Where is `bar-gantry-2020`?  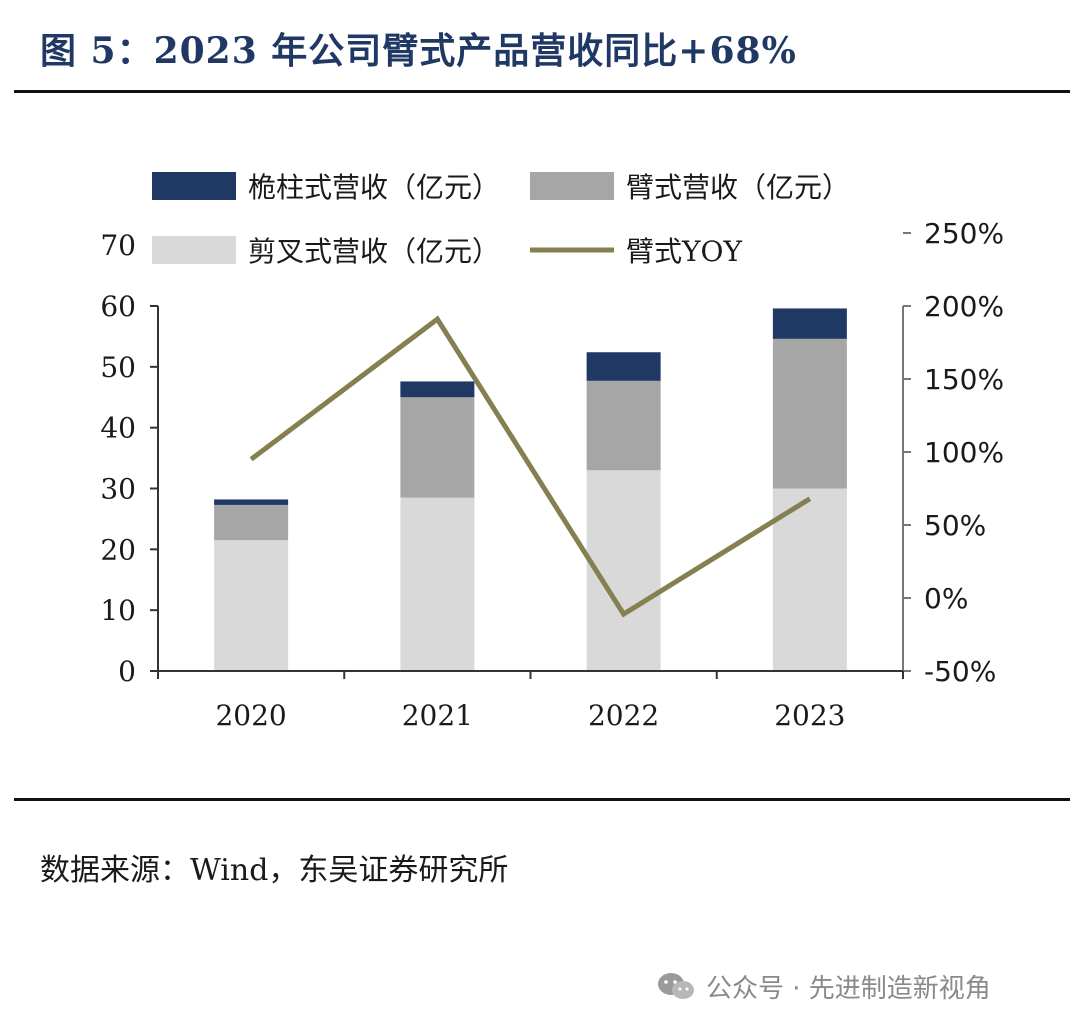 bar-gantry-2020 is located at coordinates (251, 502).